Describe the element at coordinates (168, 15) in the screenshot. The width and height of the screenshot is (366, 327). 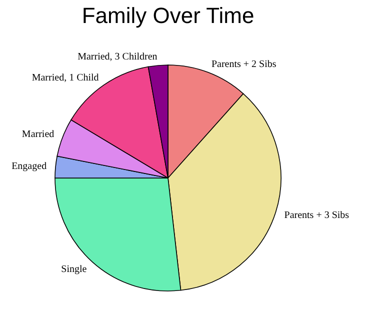
I see `chart-title: Family Over Time` at that location.